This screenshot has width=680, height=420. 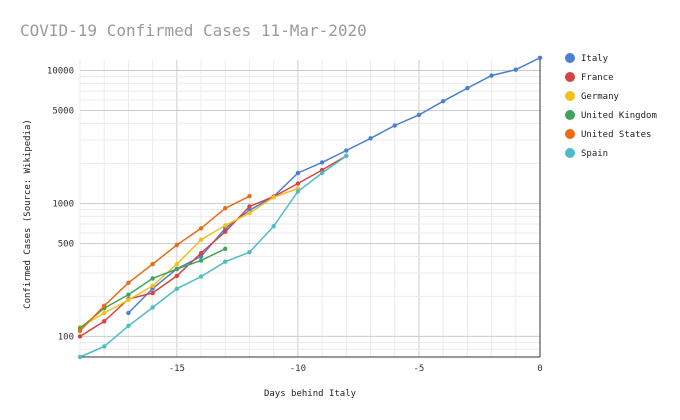 What do you see at coordinates (619, 116) in the screenshot?
I see `legend-label-united-kingdom: United Kingdom` at bounding box center [619, 116].